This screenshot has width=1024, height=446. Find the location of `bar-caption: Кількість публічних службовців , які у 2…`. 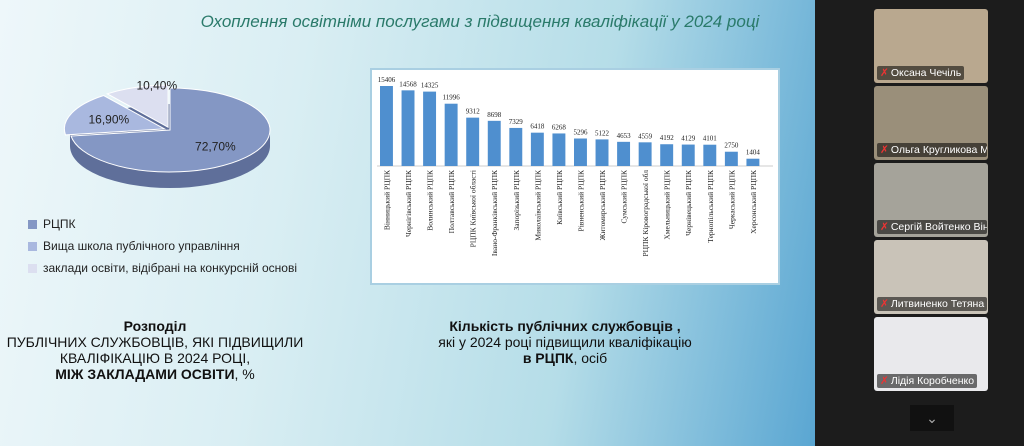

bar-caption: Кількість публічних службовців , які у 2… is located at coordinates (565, 342).